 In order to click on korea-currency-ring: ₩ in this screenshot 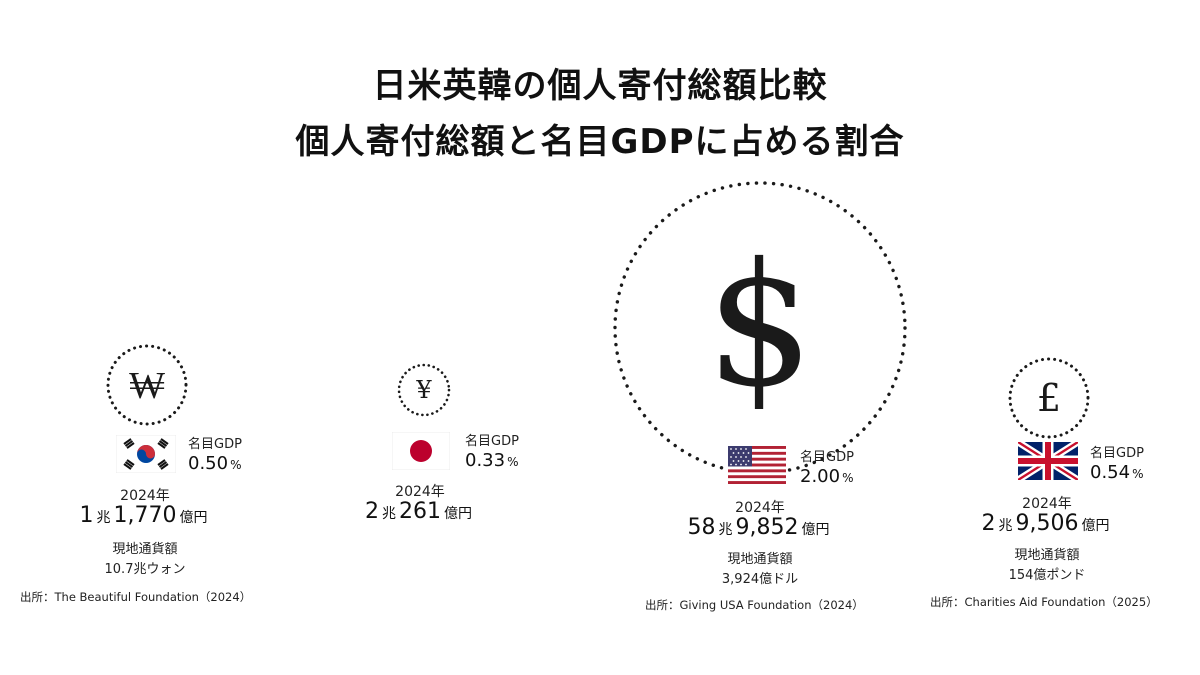, I will do `click(147, 385)`.